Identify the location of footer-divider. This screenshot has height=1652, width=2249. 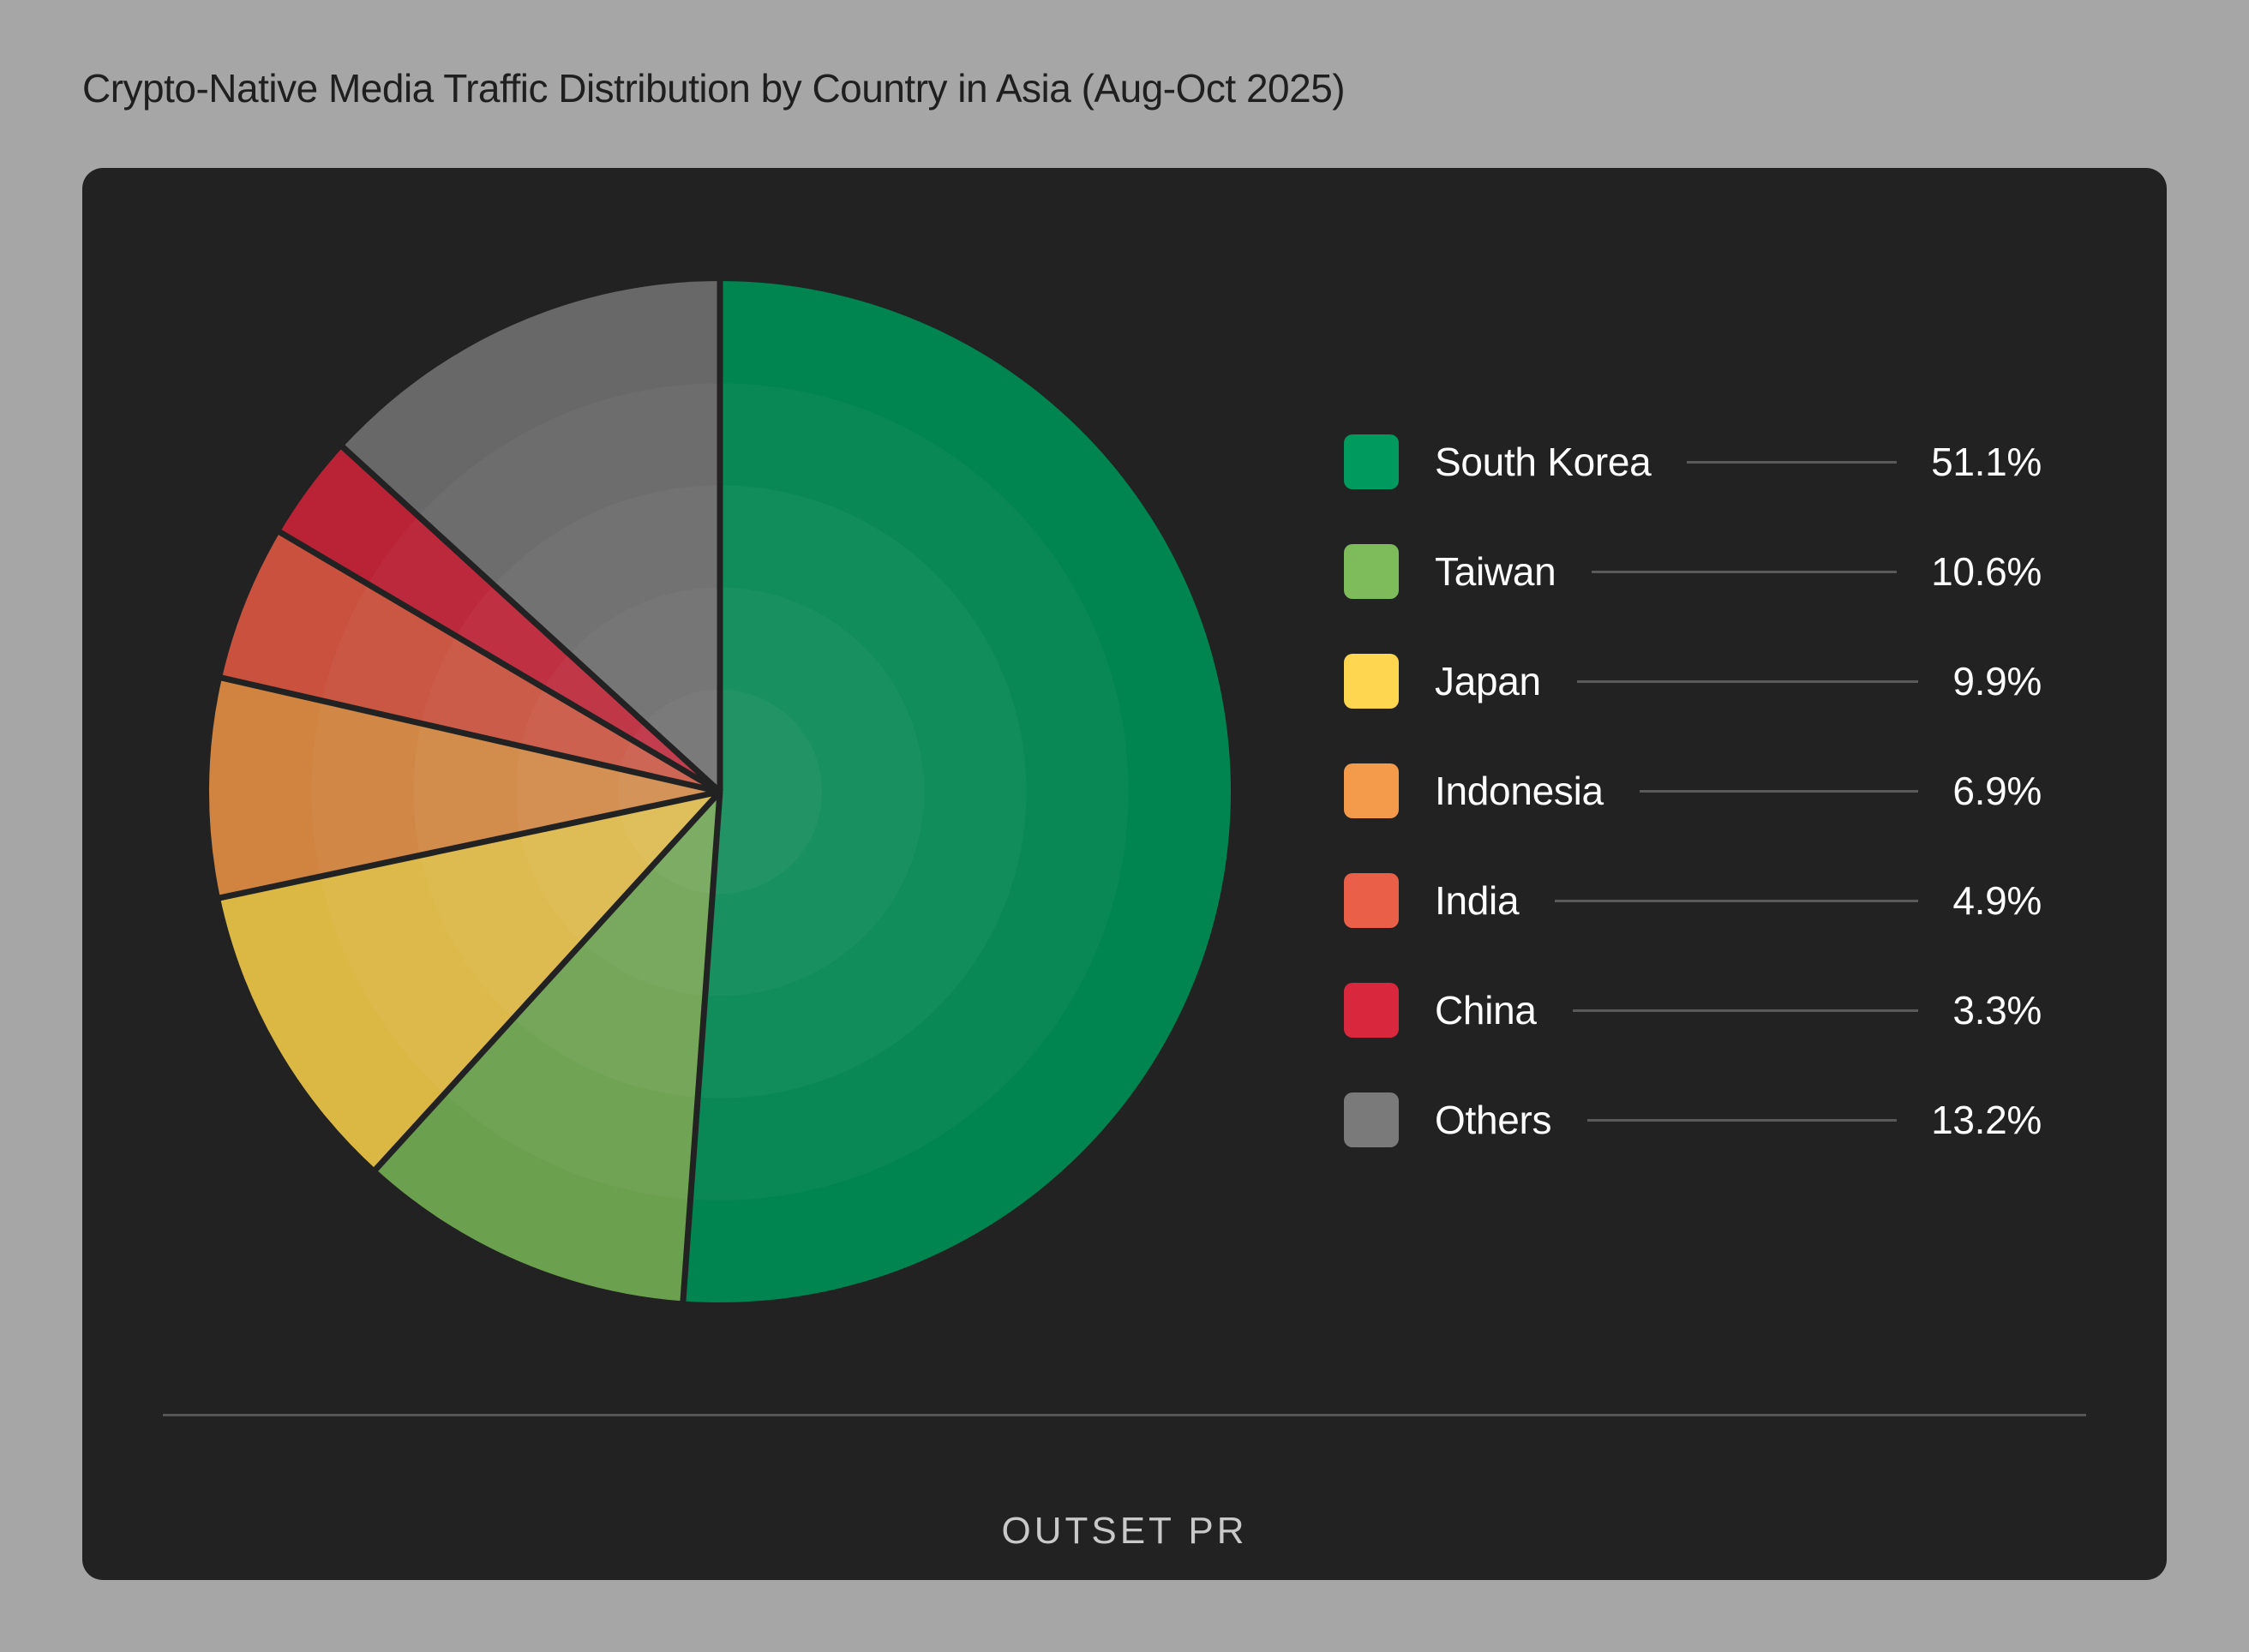
(1124, 1415).